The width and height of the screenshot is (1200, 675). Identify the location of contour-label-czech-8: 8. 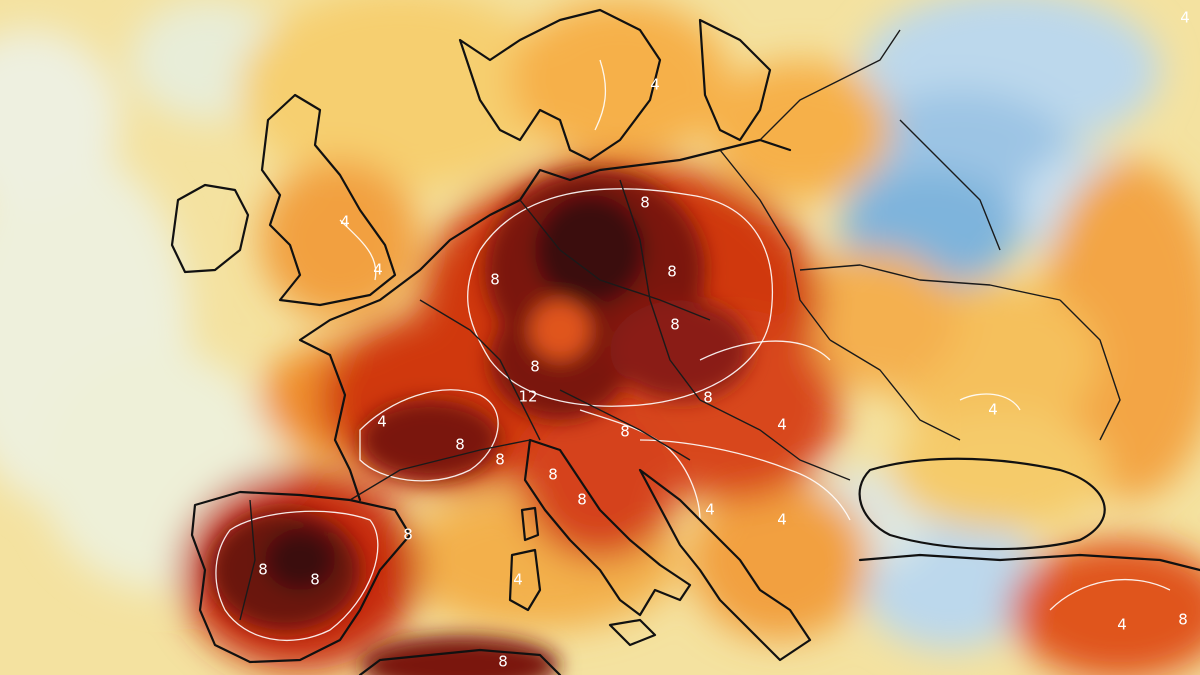
(708, 398).